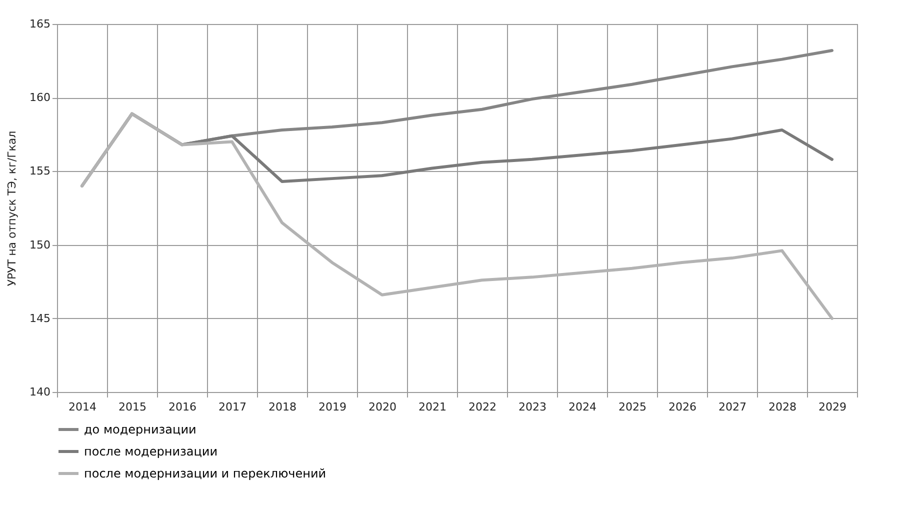 The height and width of the screenshot is (509, 920). I want to click on legend-label: после модернизации и переключений, so click(205, 473).